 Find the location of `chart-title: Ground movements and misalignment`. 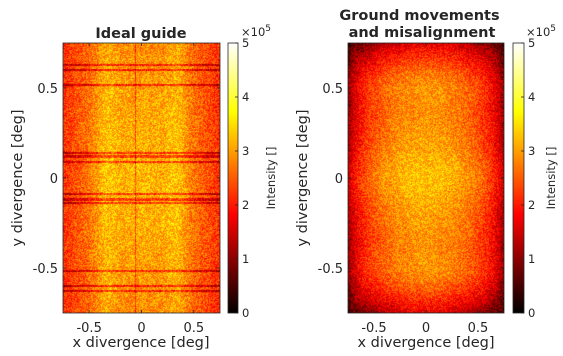

chart-title: Ground movements and misalignment is located at coordinates (421, 24).